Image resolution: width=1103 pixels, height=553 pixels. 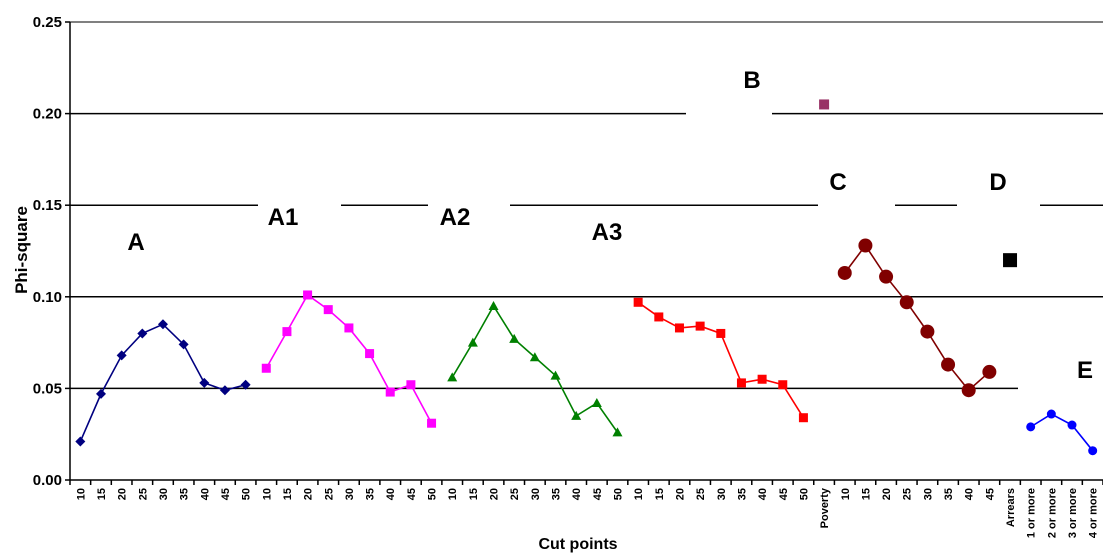 What do you see at coordinates (349, 358) in the screenshot?
I see `series-line-a1` at bounding box center [349, 358].